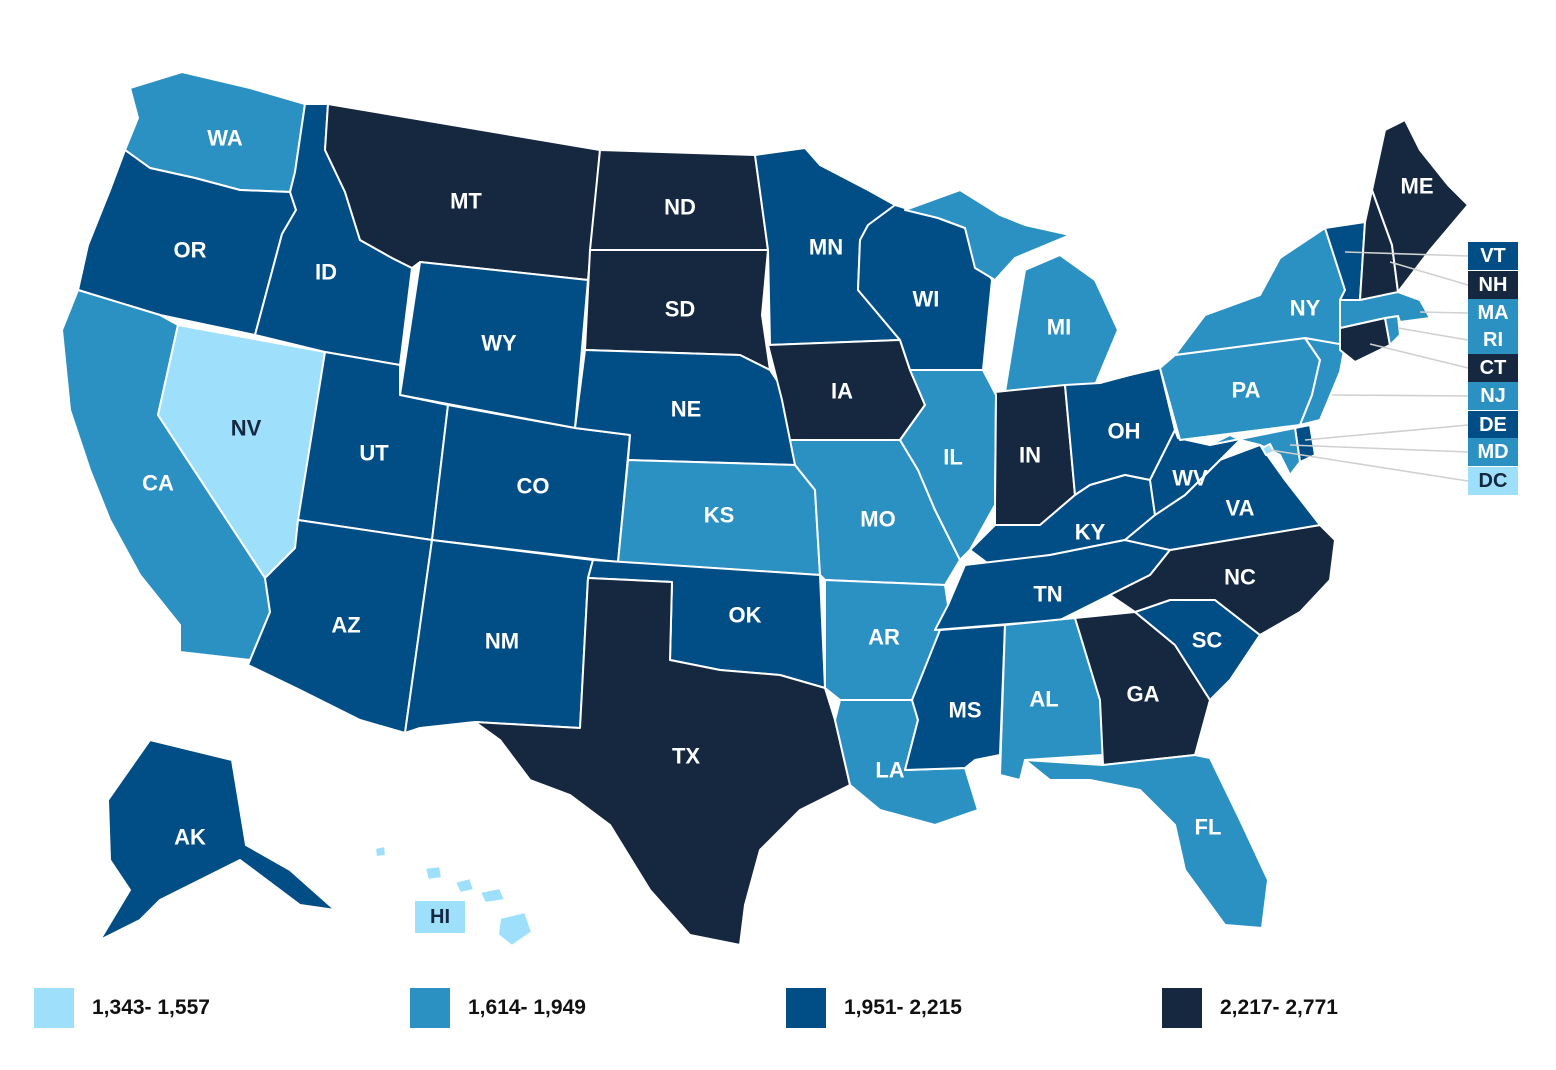 This screenshot has width=1556, height=1070. What do you see at coordinates (1059, 327) in the screenshot?
I see `label-mi: MI` at bounding box center [1059, 327].